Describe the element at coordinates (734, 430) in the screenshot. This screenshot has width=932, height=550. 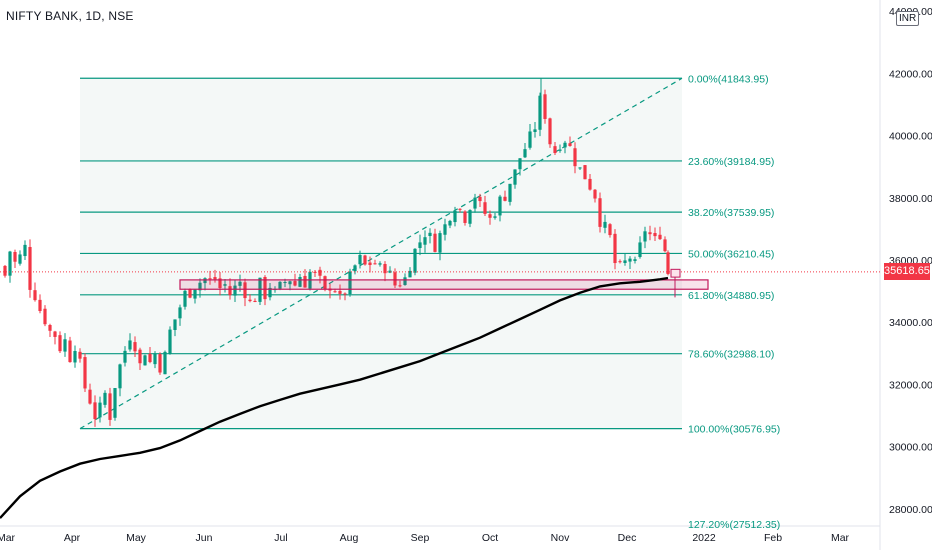
I see `fib-label: 100.00%(30576.95)` at that location.